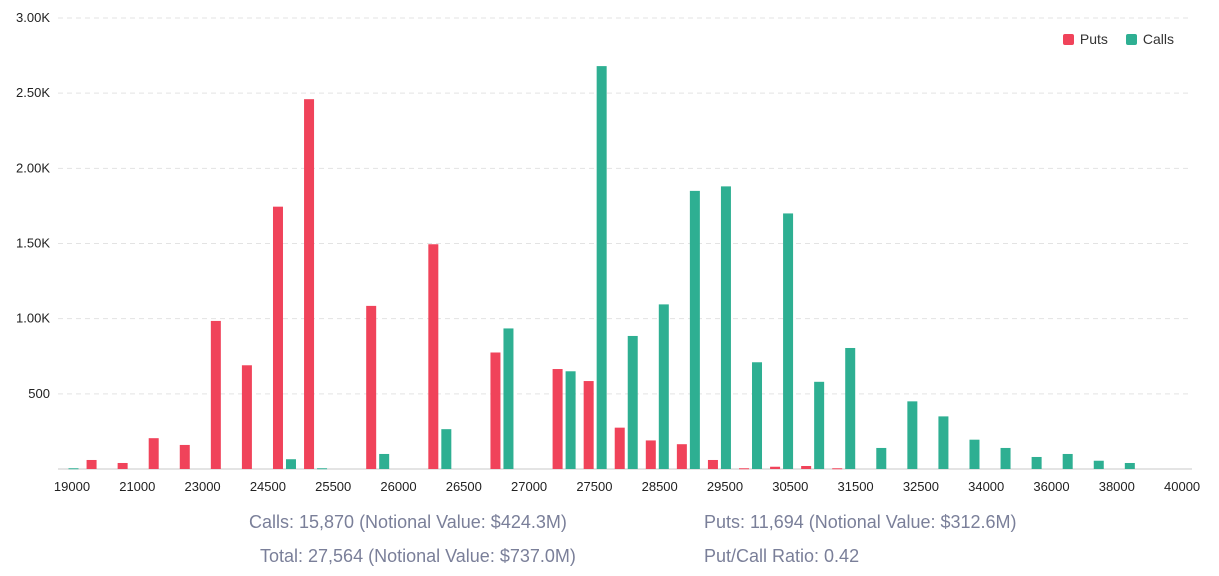 This screenshot has height=576, width=1219. I want to click on x-tick-label: 26500, so click(464, 486).